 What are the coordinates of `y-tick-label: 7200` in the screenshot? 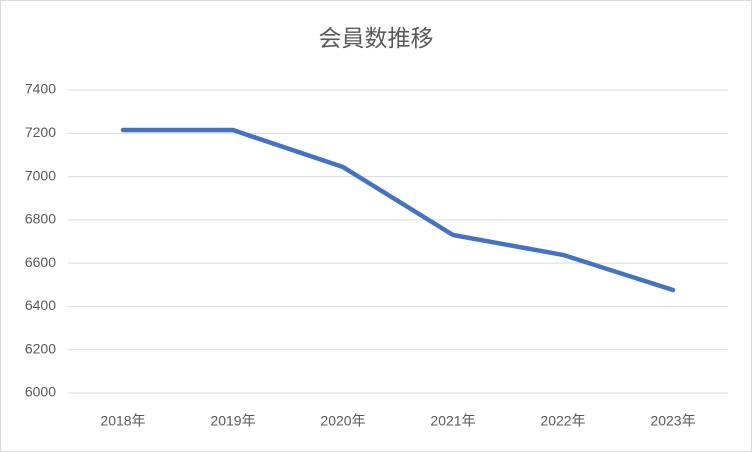 It's located at (40, 132).